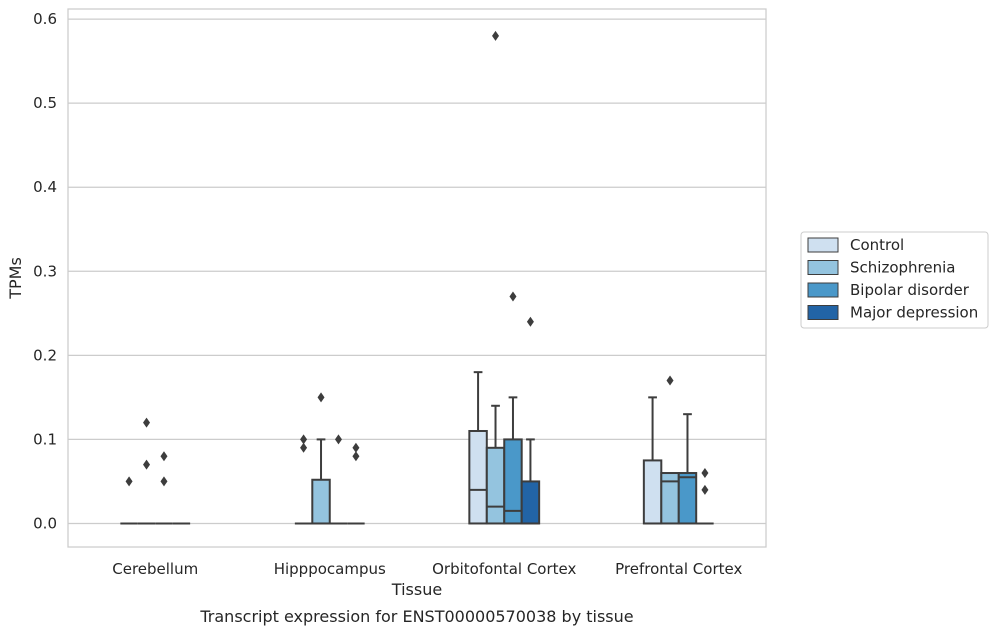  I want to click on legend-frame, so click(894, 280).